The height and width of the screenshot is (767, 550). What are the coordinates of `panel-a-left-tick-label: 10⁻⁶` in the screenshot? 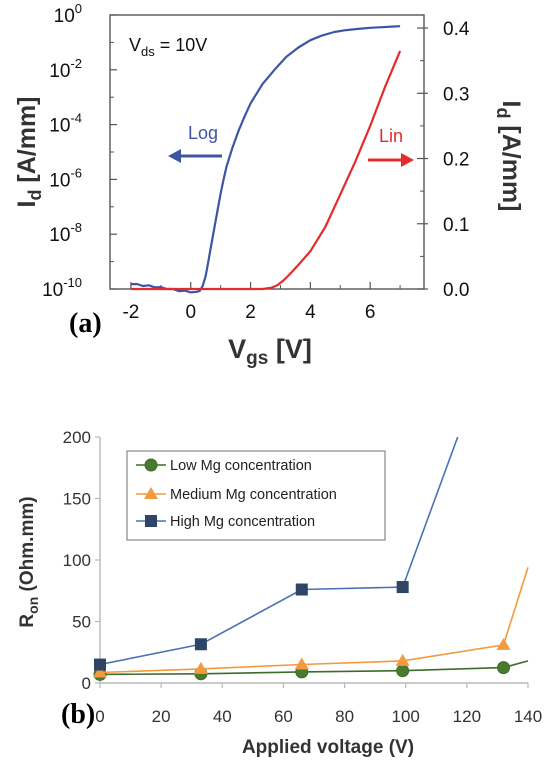 It's located at (65, 178).